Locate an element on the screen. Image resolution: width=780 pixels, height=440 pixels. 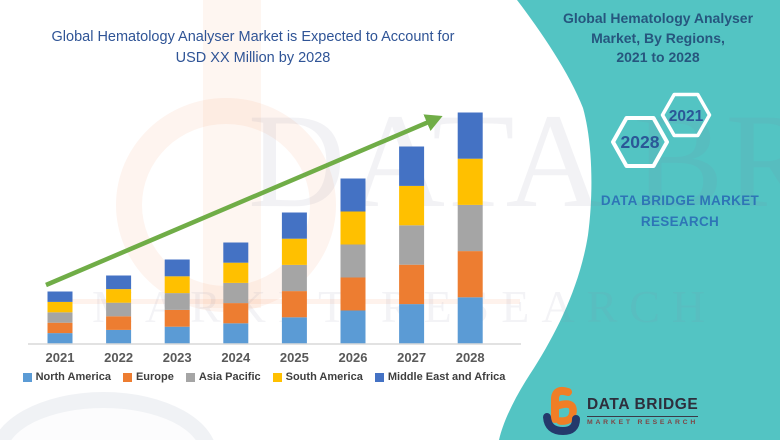
bar-segment-2027-europe is located at coordinates (412, 284).